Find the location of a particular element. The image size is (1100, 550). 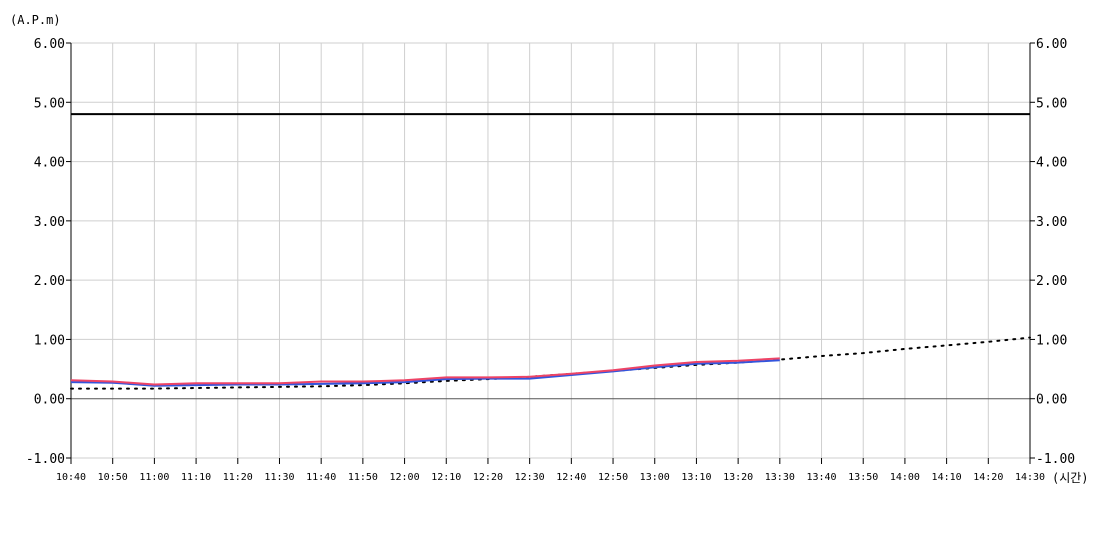

x-tick-label: 12:20 is located at coordinates (488, 477).